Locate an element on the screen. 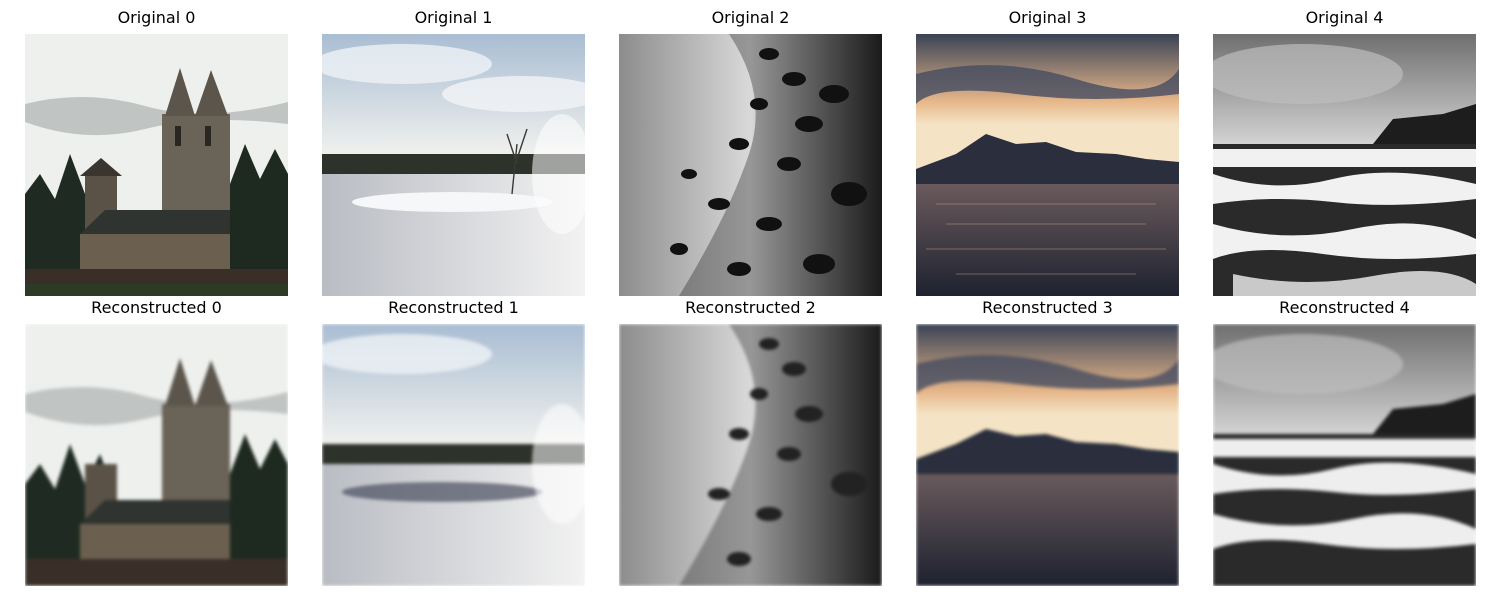  panel-title: Reconstructed 0 is located at coordinates (156, 307).